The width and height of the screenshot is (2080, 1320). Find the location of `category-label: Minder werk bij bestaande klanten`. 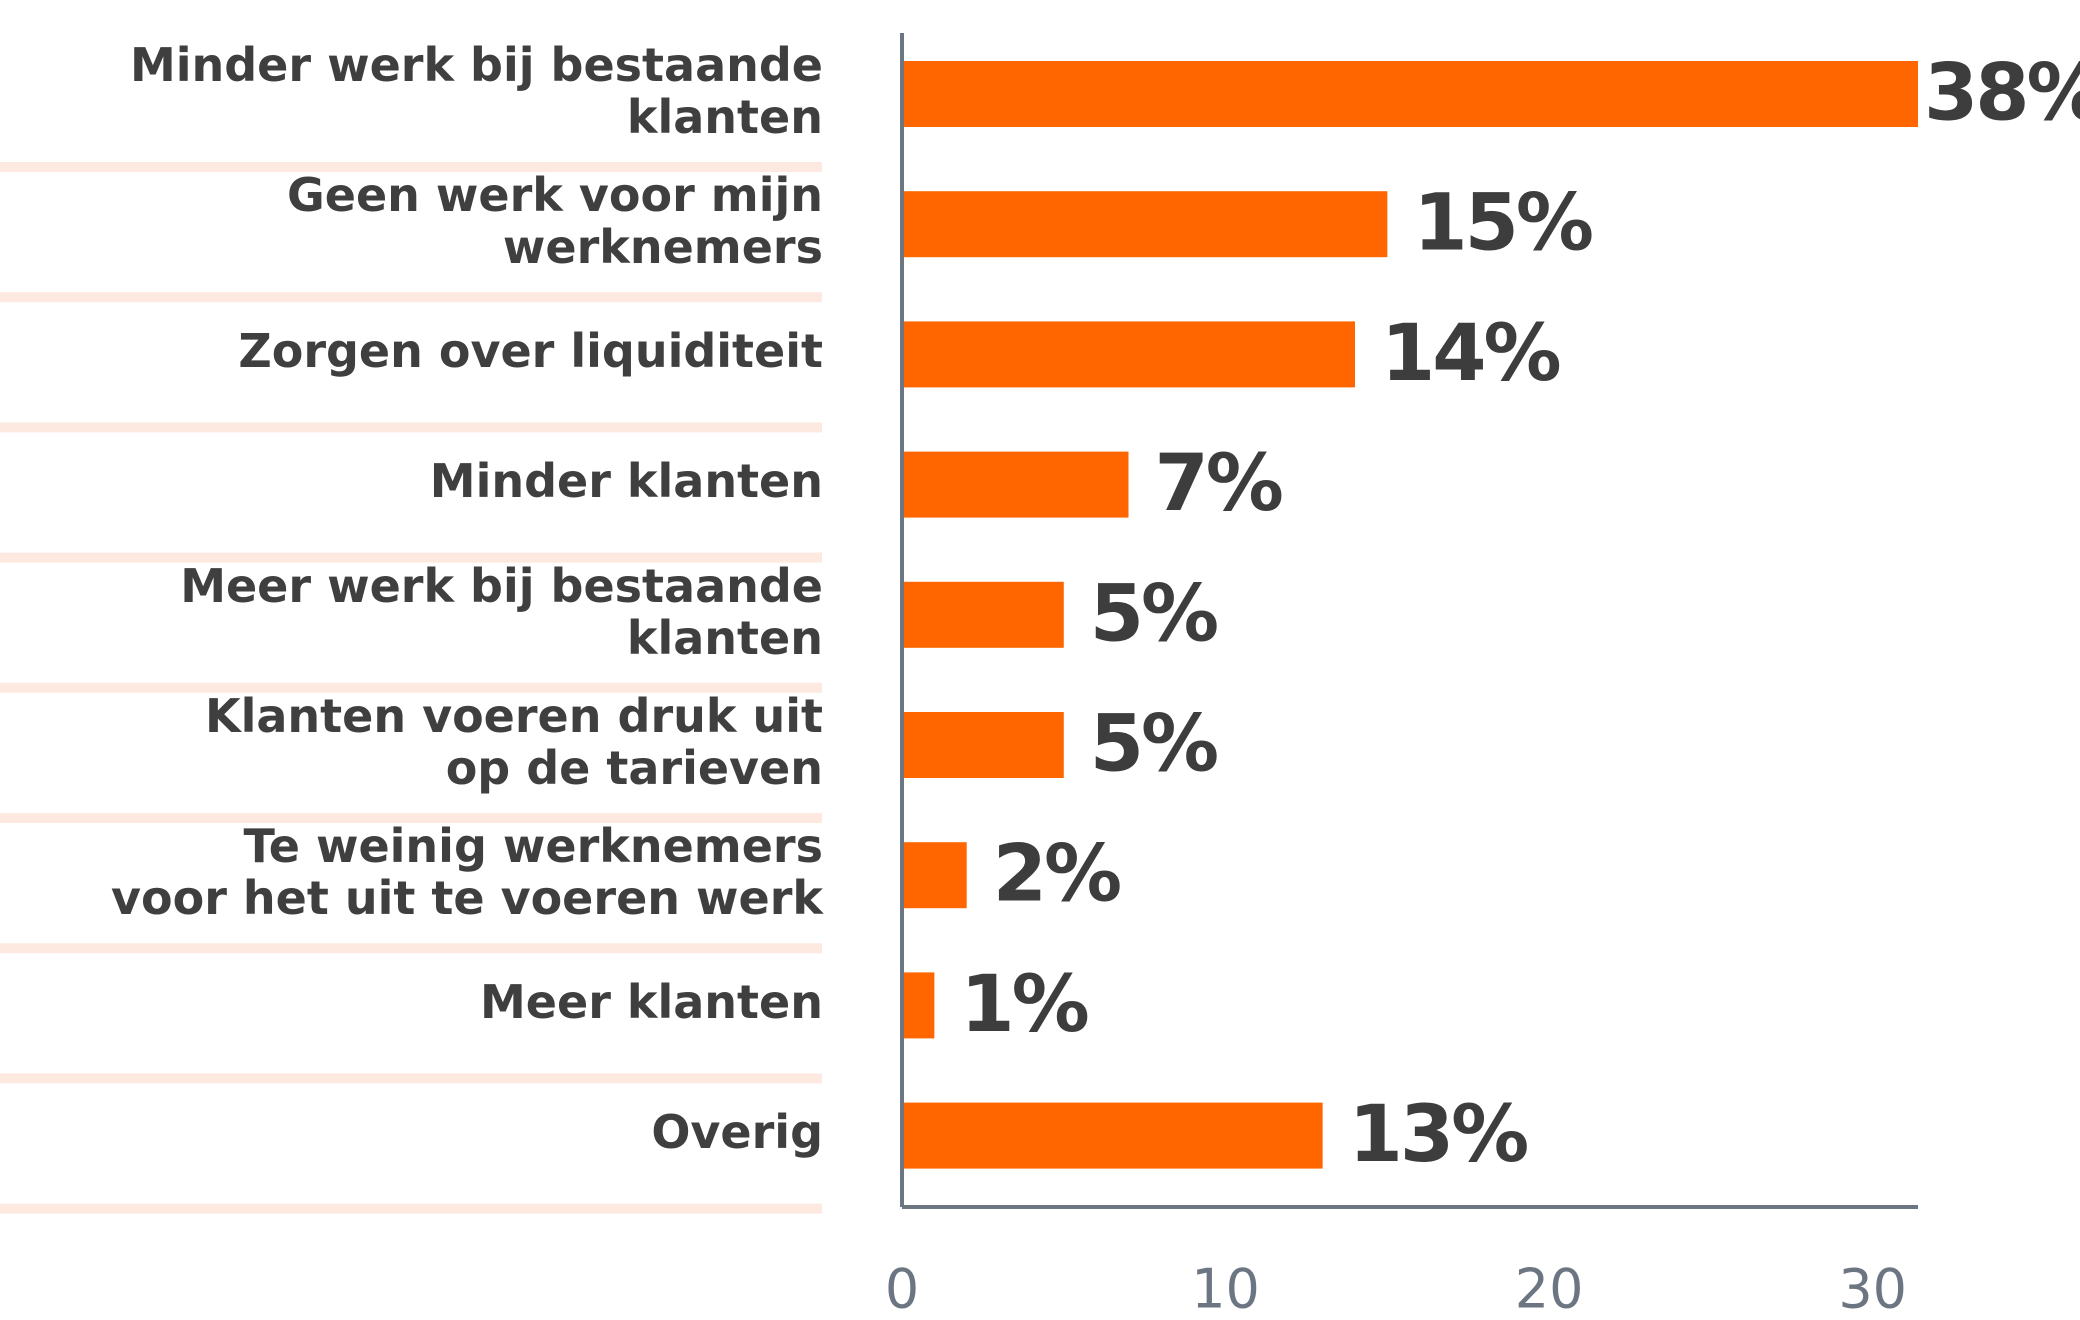

category-label: Minder werk bij bestaande klanten is located at coordinates (476, 91).